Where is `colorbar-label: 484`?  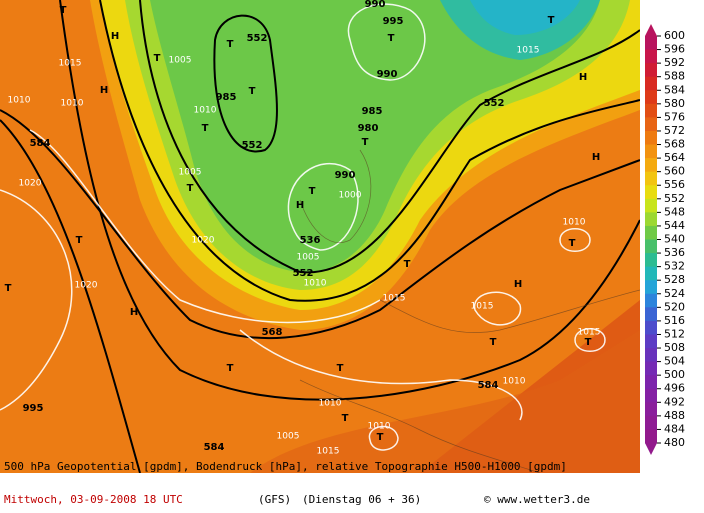
colorbar-label: 484 is located at coordinates (674, 428).